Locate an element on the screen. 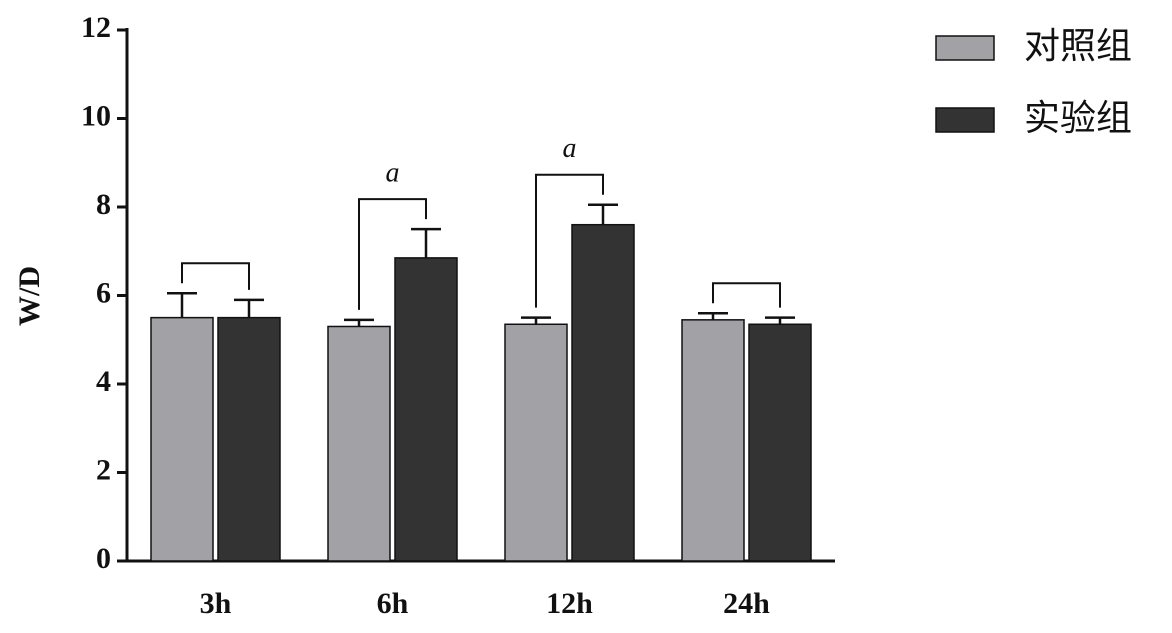  legend-label: 实验组 is located at coordinates (1078, 118).